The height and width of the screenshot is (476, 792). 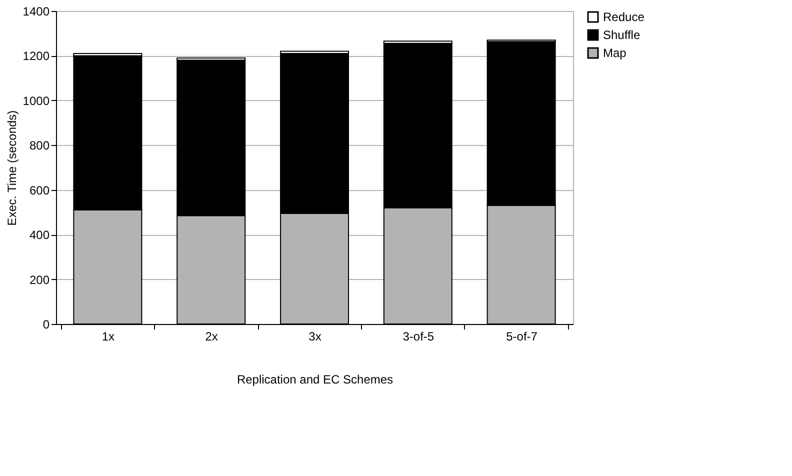 What do you see at coordinates (522, 337) in the screenshot?
I see `x-tick-label: 5-of-7` at bounding box center [522, 337].